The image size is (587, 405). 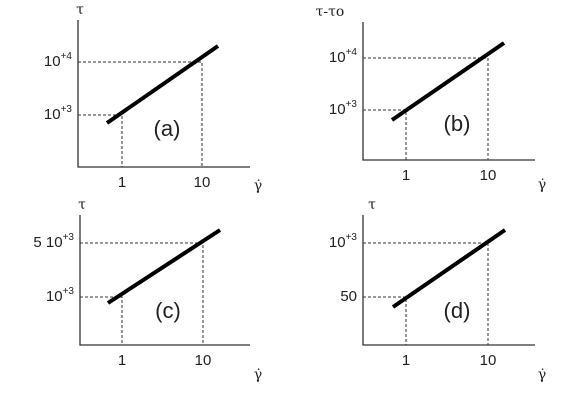 What do you see at coordinates (47, 242) in the screenshot?
I see `y-tick-base: 5 10` at bounding box center [47, 242].